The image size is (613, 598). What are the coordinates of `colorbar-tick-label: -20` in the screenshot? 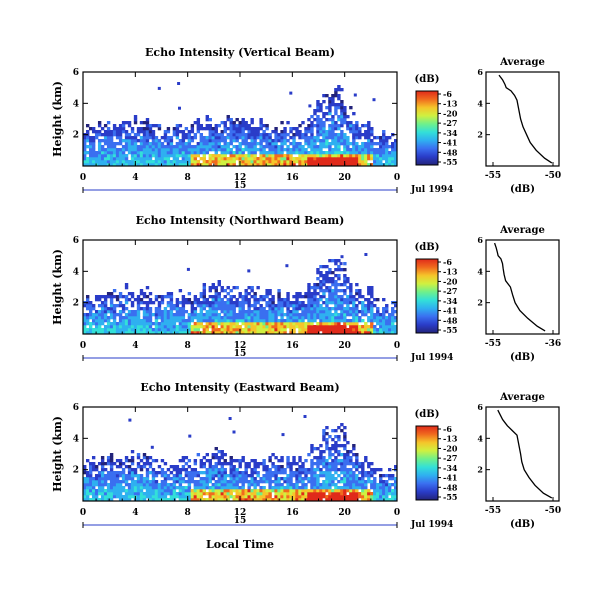 It's located at (450, 448).